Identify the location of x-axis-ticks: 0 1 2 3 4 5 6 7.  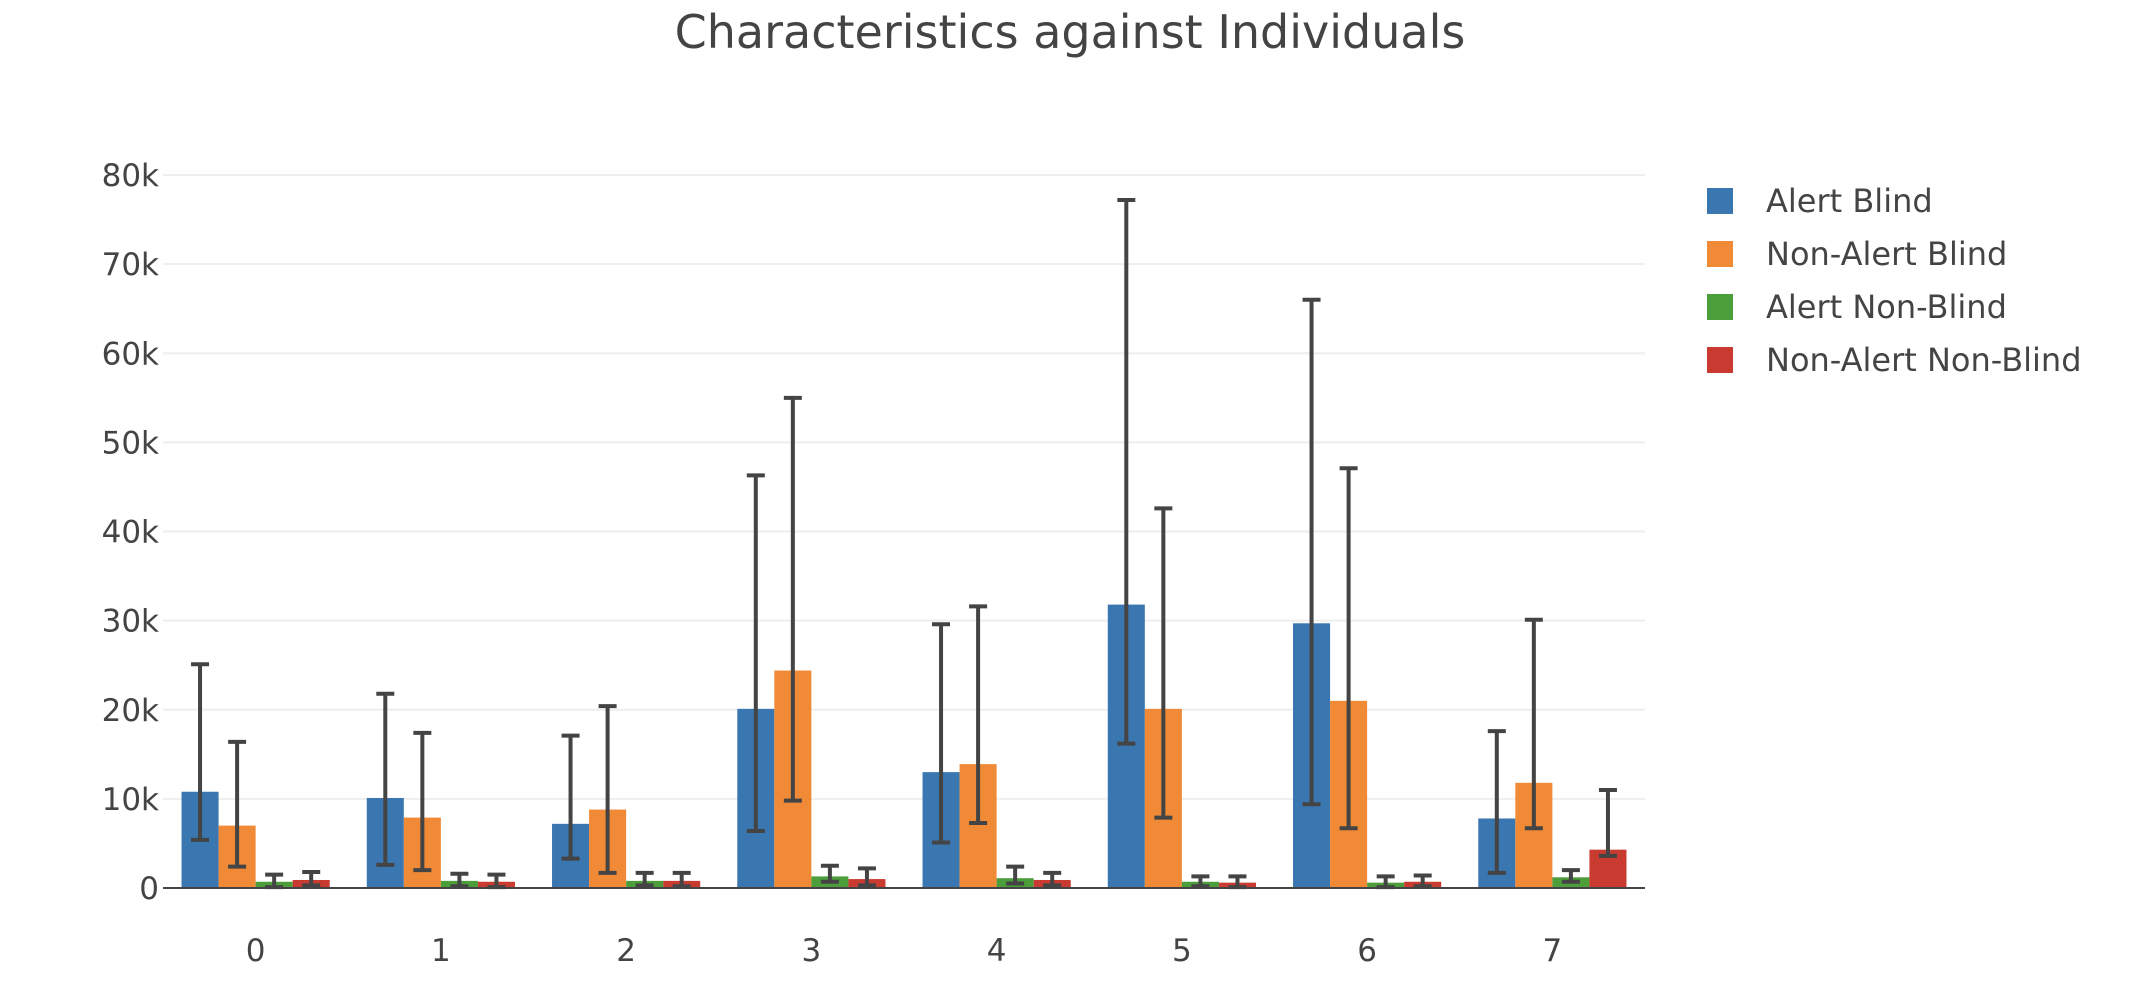
(904, 951).